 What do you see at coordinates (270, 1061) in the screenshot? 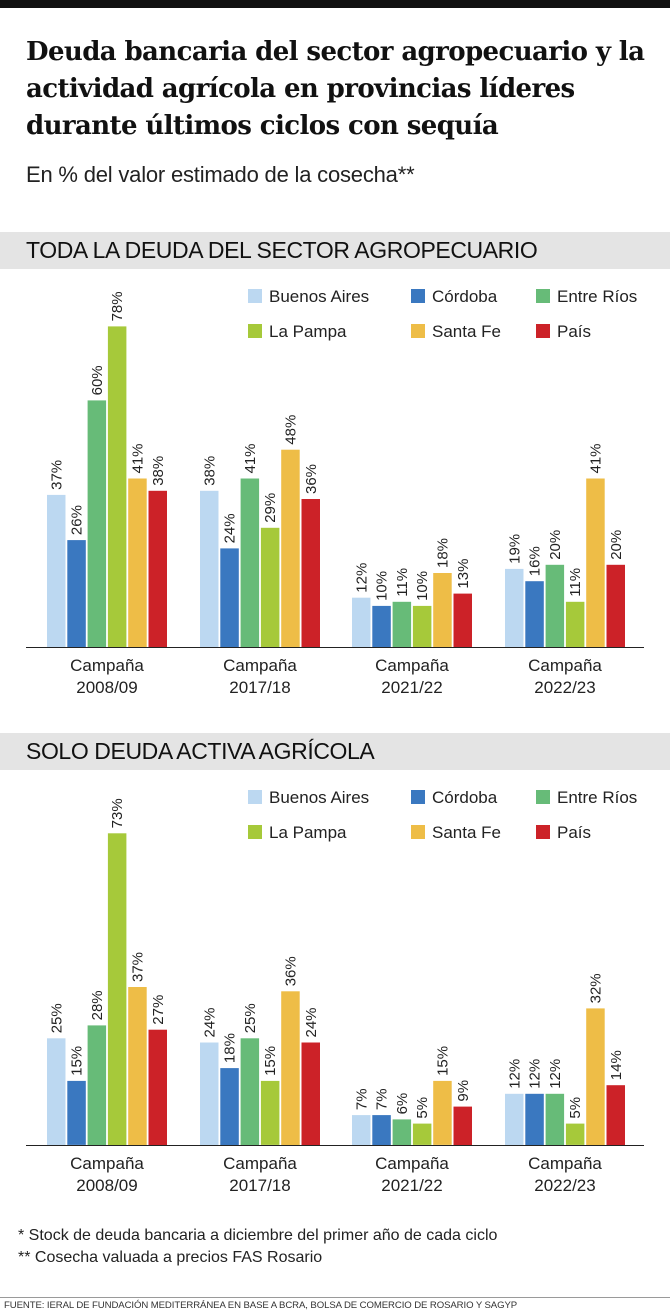
I see `value-label-la-pampa-campana-2017-18: 15%` at bounding box center [270, 1061].